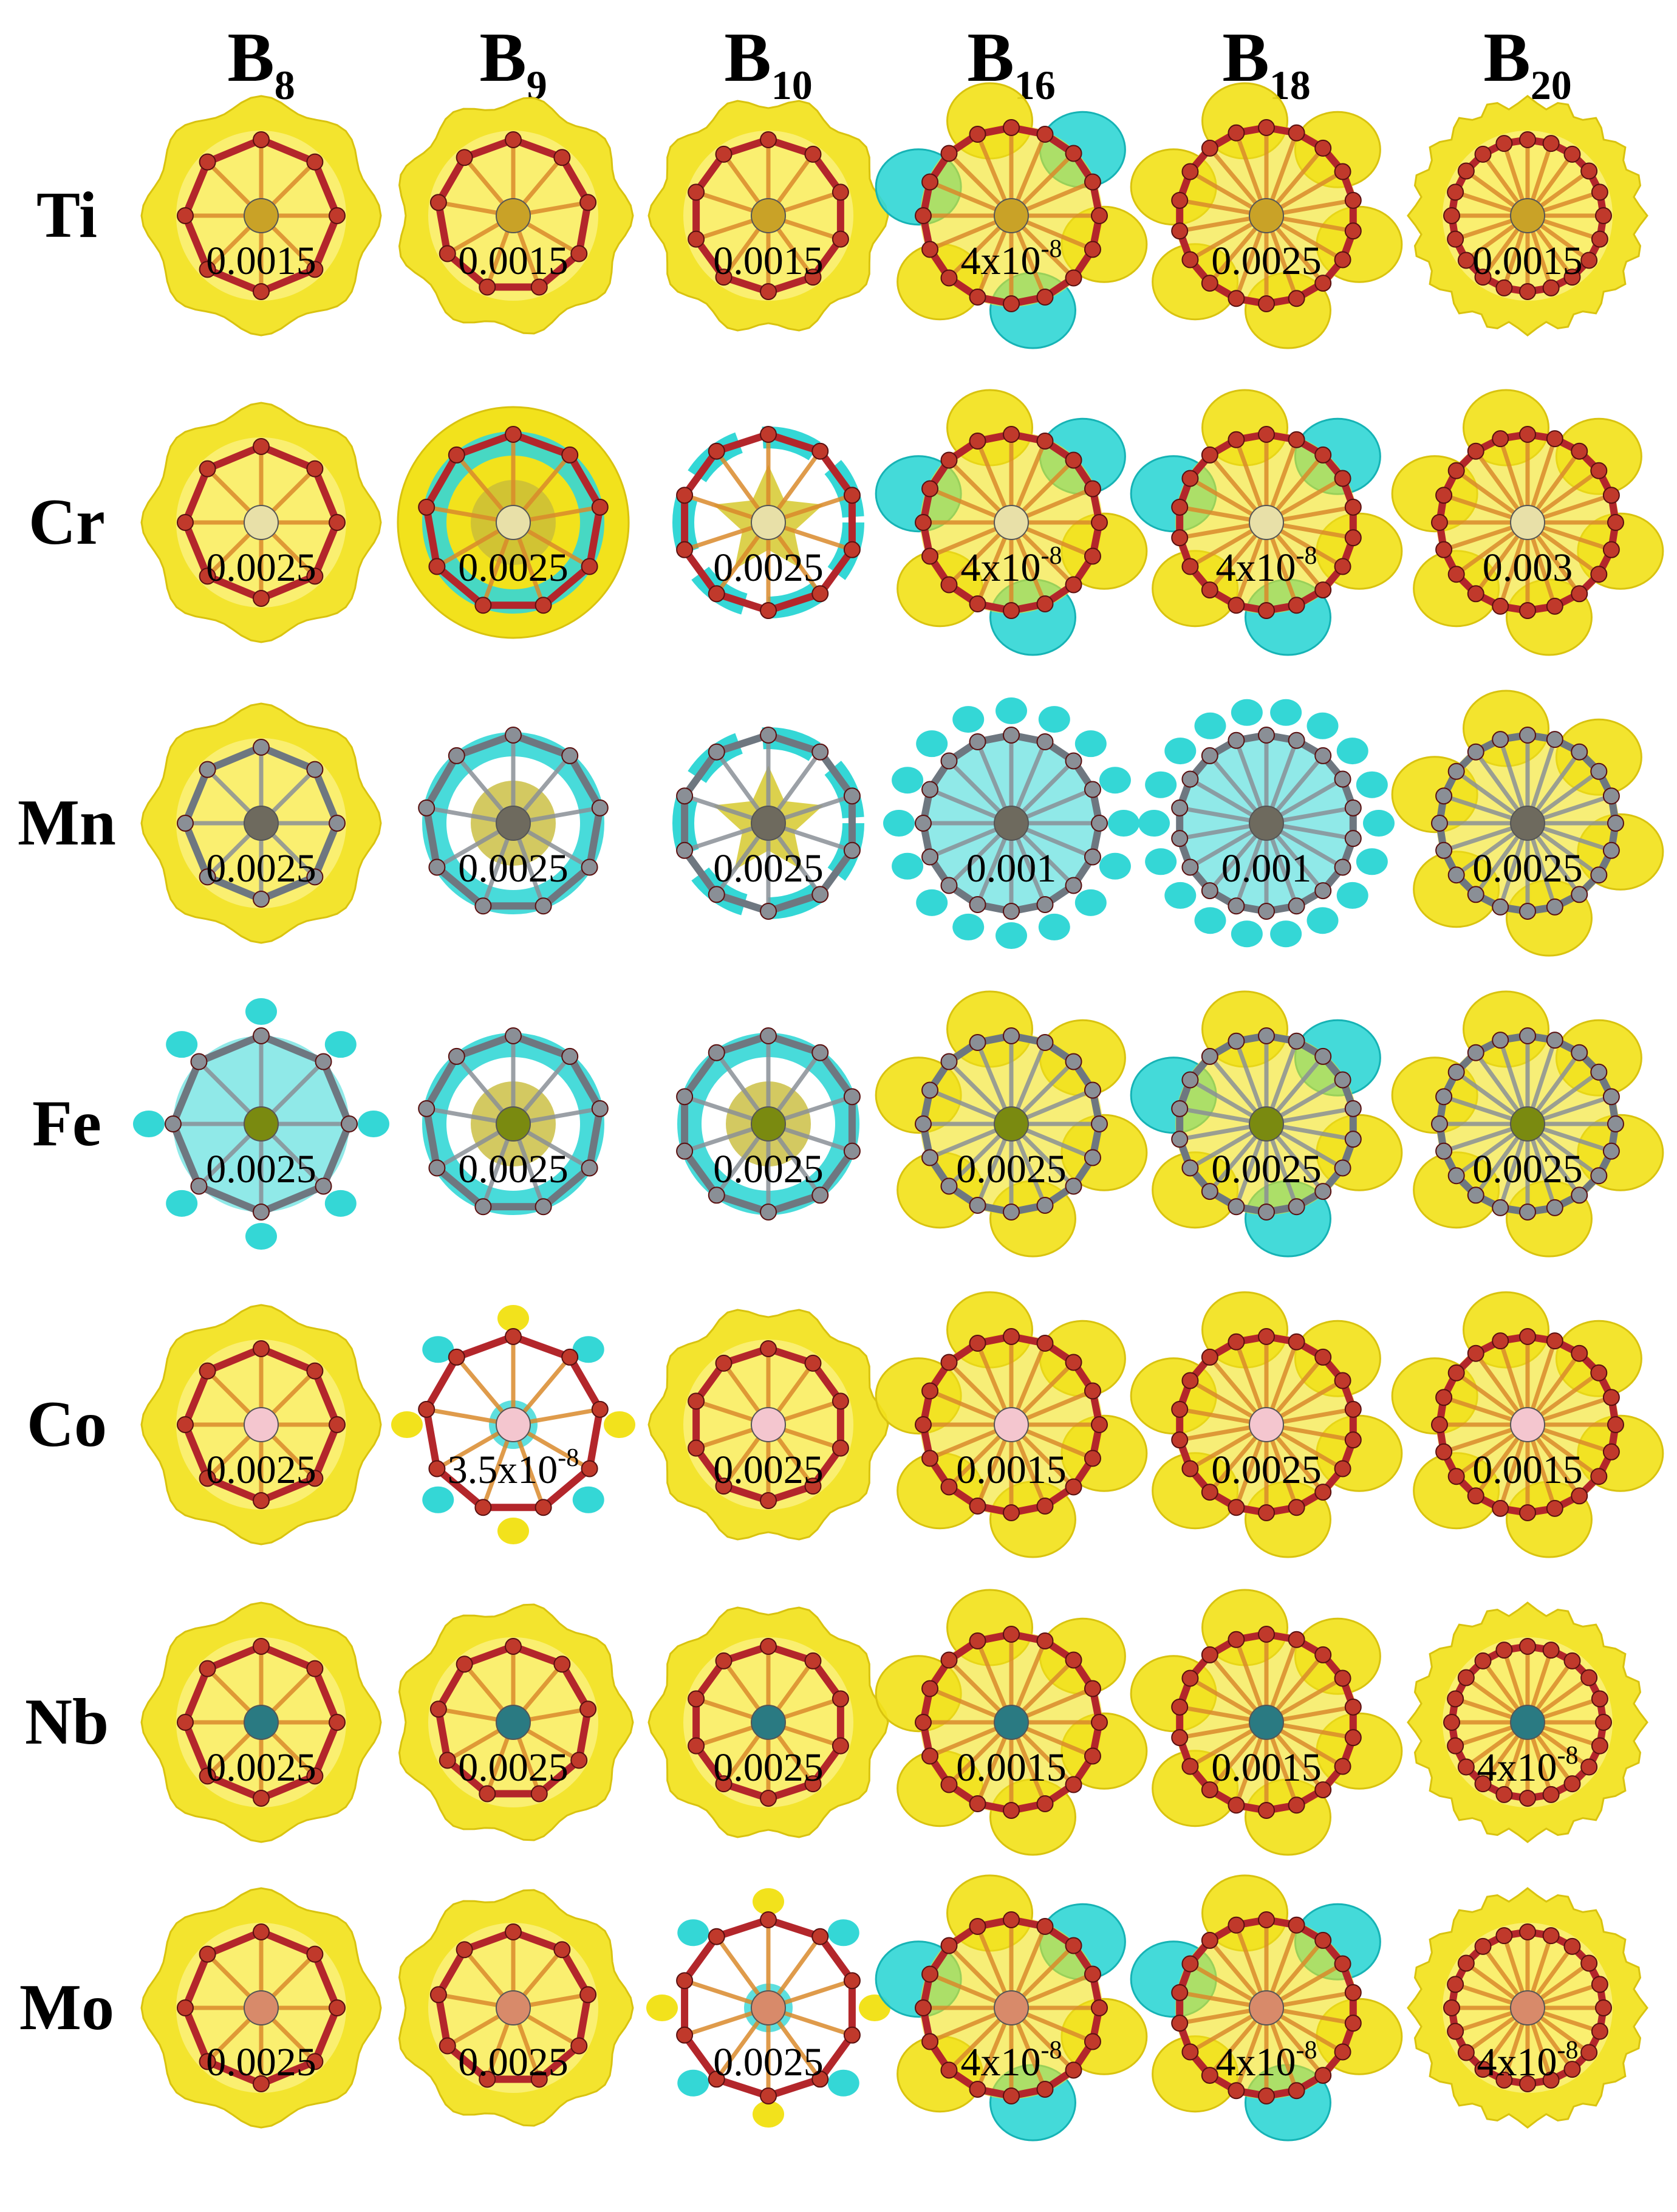 The width and height of the screenshot is (1677, 2212). Describe the element at coordinates (1001, 261) in the screenshot. I see `isovalue-text: 4x10` at that location.